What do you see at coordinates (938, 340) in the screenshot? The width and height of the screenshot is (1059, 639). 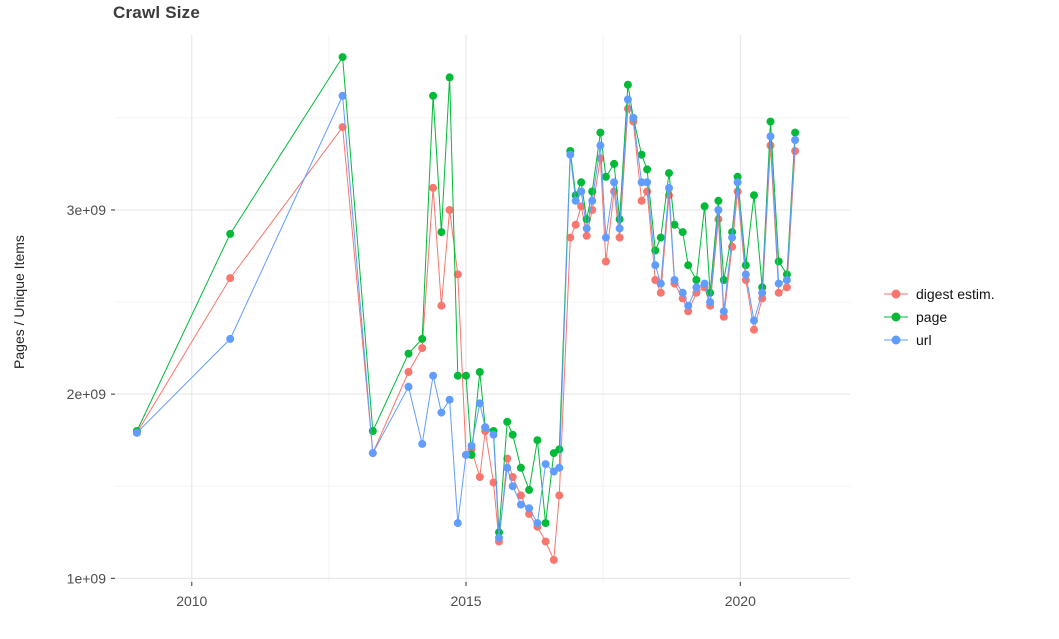 I see `legend-item-url: url` at bounding box center [938, 340].